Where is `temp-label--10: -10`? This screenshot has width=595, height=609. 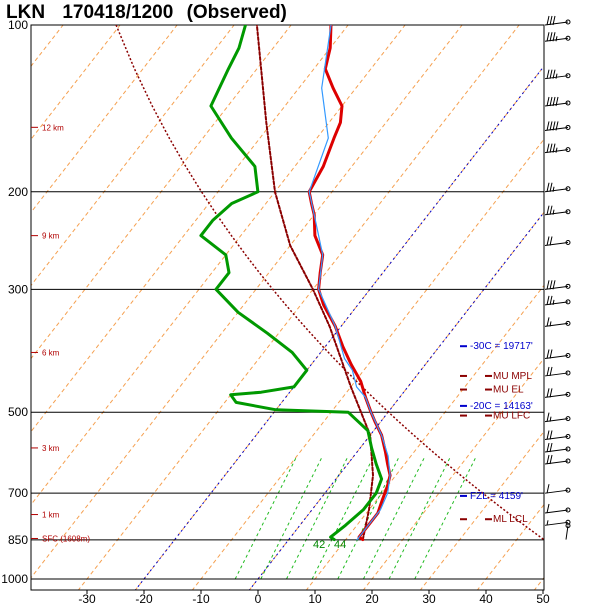
temp-label--10: -10 is located at coordinates (201, 599).